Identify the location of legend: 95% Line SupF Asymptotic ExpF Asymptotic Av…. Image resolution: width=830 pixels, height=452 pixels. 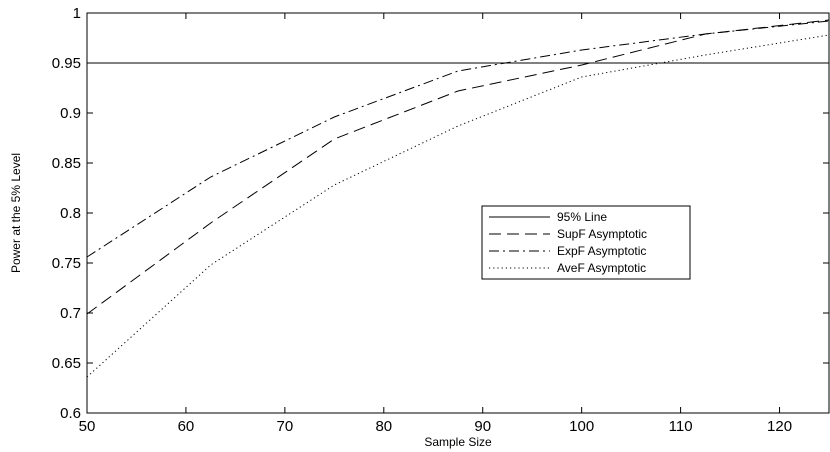
(586, 242).